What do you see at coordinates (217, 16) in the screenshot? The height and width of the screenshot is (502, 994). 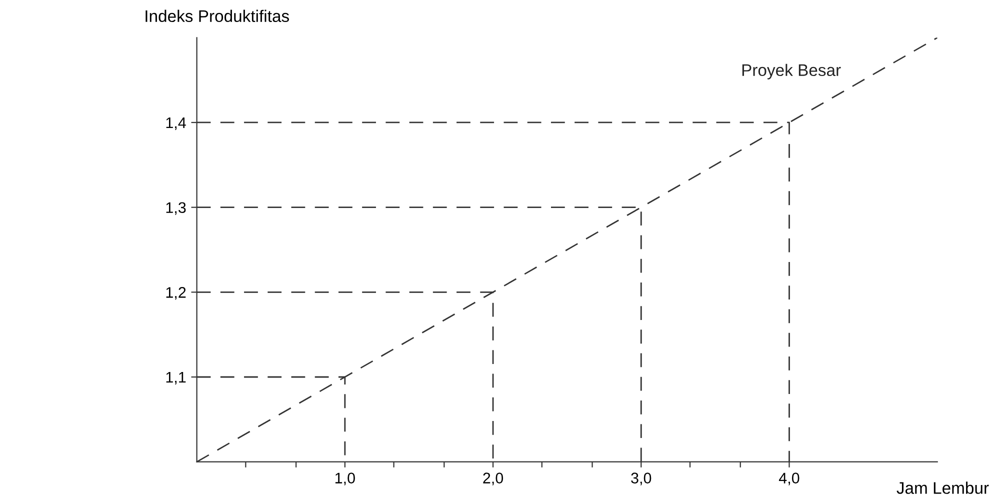 I see `y-axis-title: Indeks Produktifitas` at bounding box center [217, 16].